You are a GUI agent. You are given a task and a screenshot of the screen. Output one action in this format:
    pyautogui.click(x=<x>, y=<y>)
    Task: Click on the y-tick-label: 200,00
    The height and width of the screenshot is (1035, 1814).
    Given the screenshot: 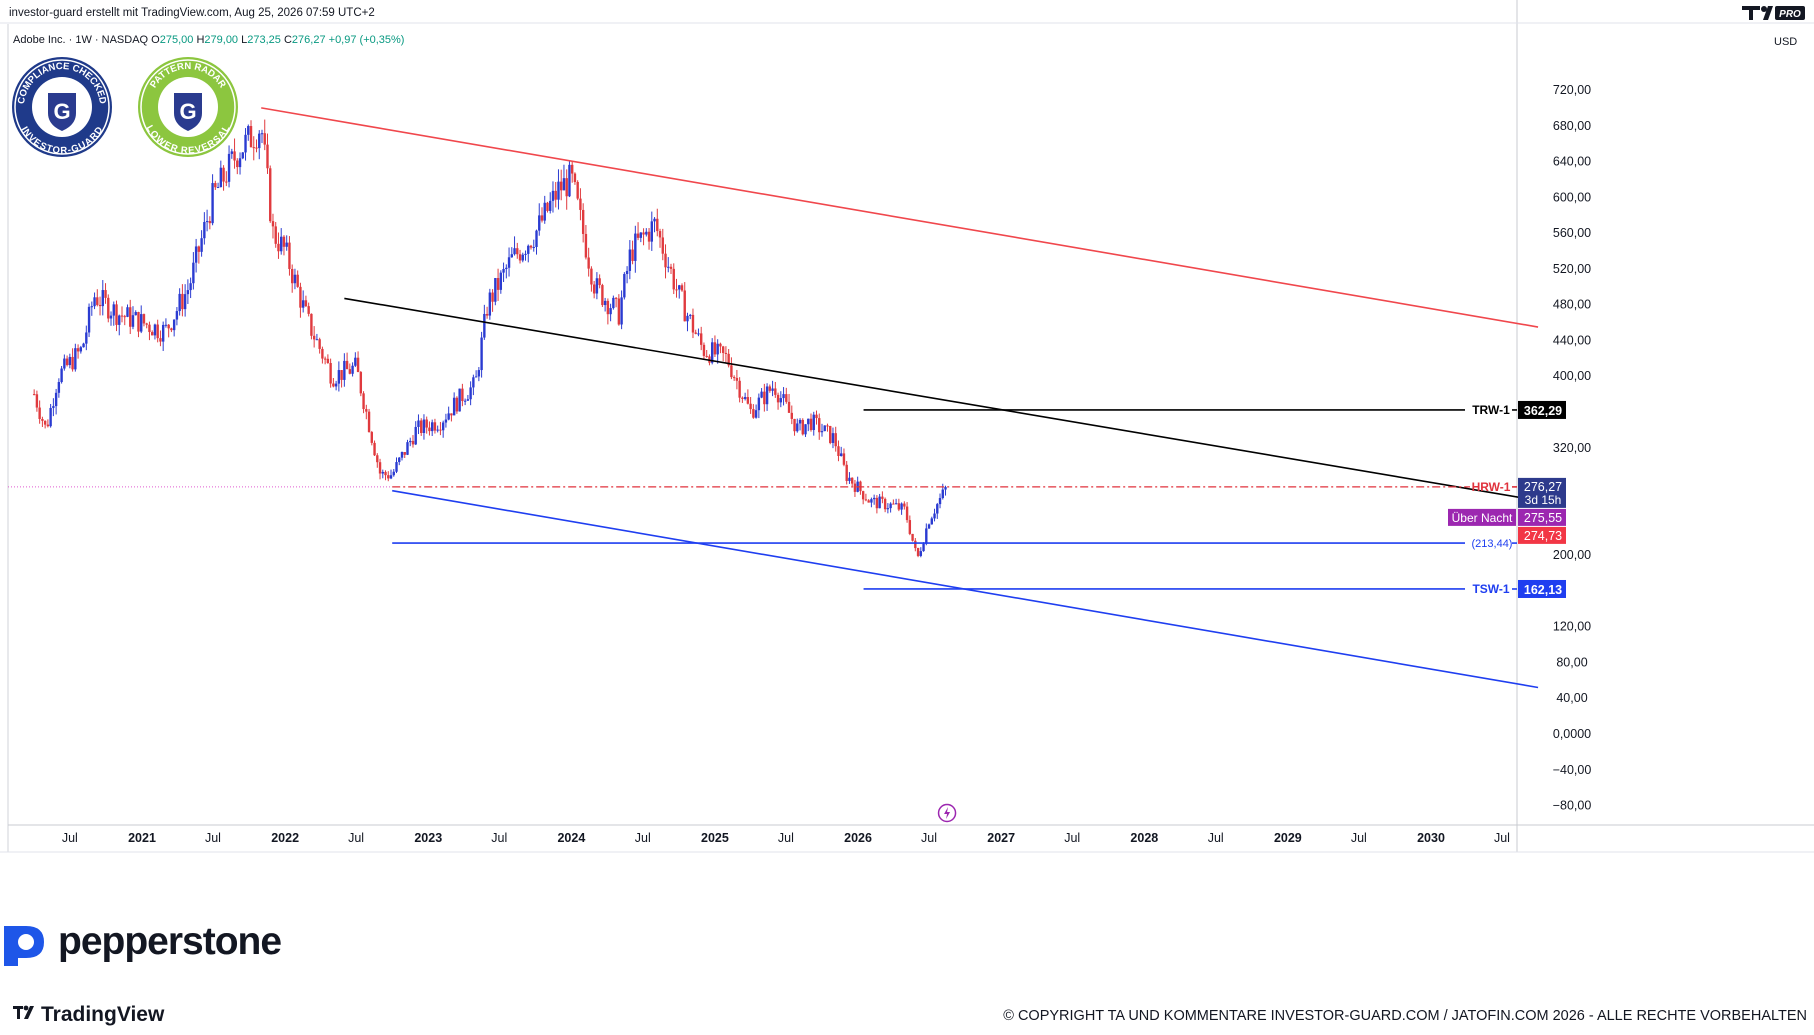 What is the action you would take?
    pyautogui.click(x=1572, y=555)
    